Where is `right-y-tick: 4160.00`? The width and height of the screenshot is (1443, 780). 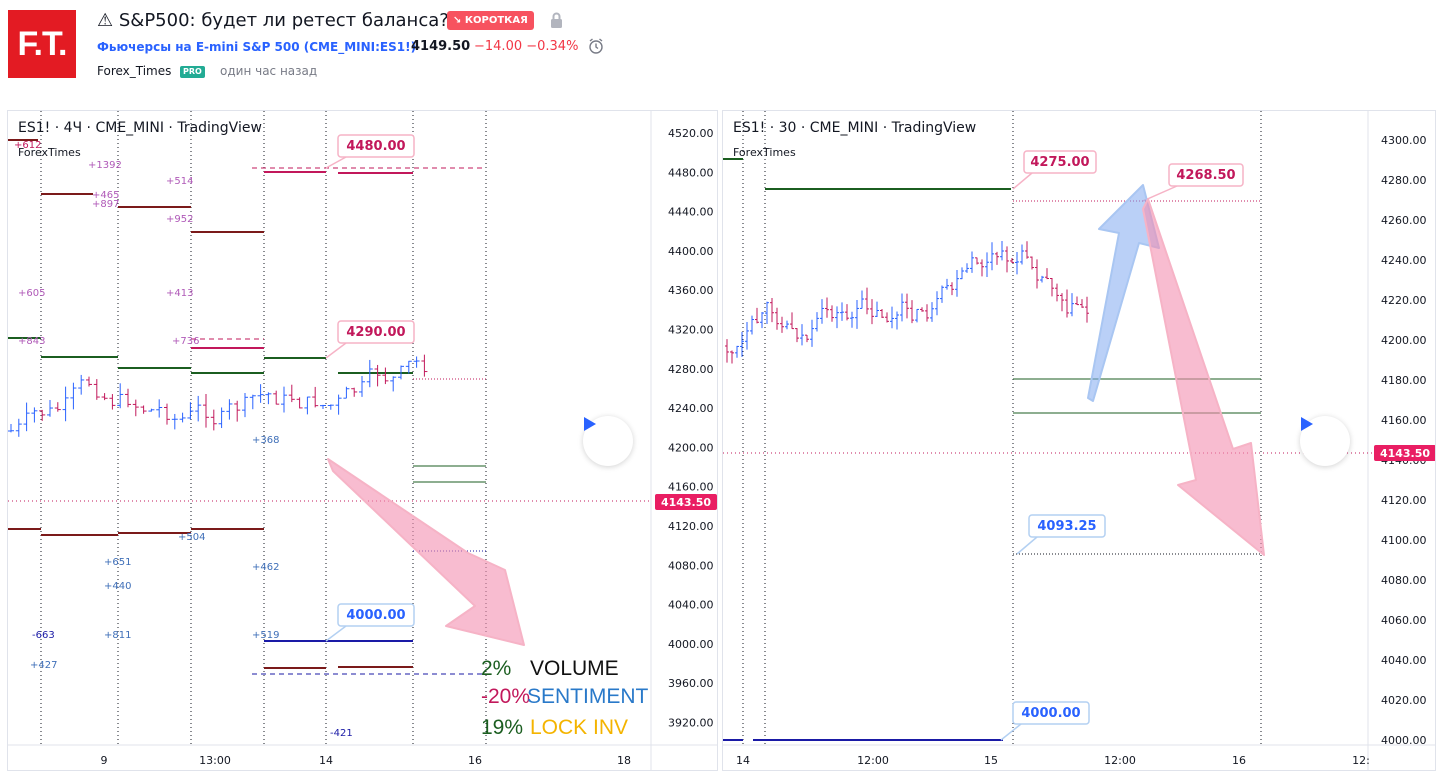
right-y-tick: 4160.00 is located at coordinates (1404, 420).